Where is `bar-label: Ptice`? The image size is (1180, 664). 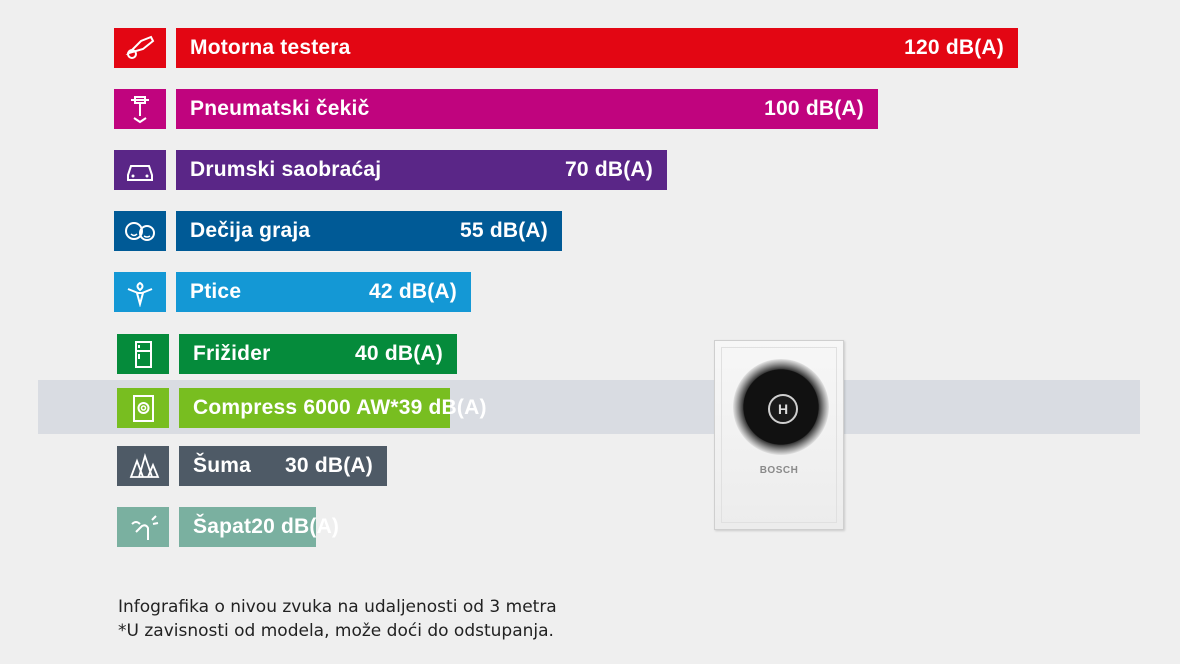 bar-label: Ptice is located at coordinates (216, 291).